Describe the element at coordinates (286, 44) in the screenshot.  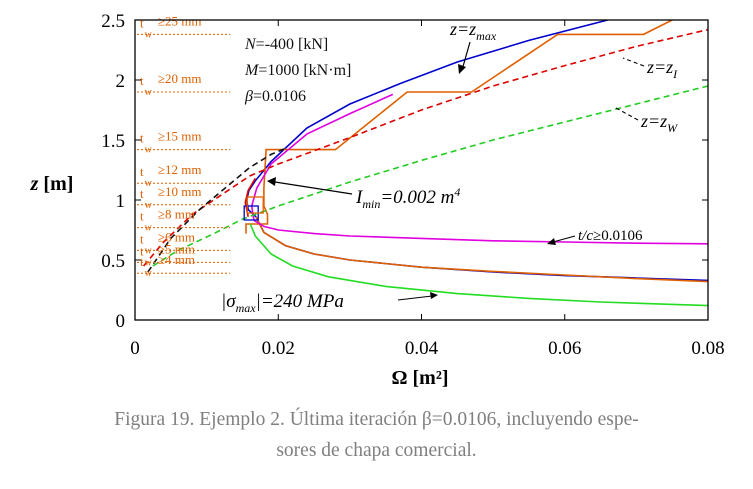
I see `param-n: N=-400 [kN]` at that location.